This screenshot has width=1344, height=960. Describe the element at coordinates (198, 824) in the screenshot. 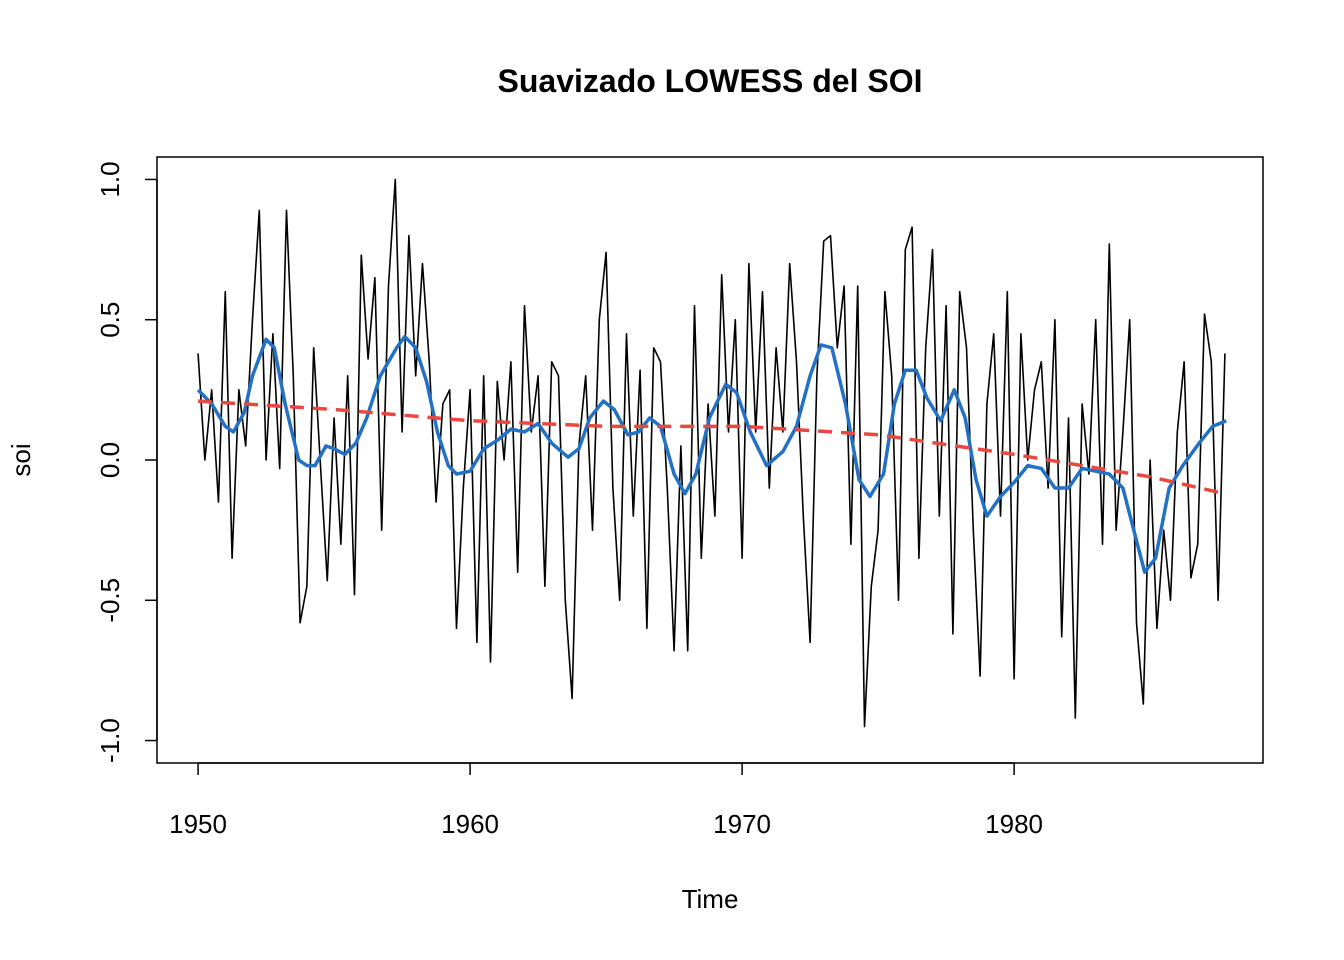

I see `x-tick-label: 1950` at that location.